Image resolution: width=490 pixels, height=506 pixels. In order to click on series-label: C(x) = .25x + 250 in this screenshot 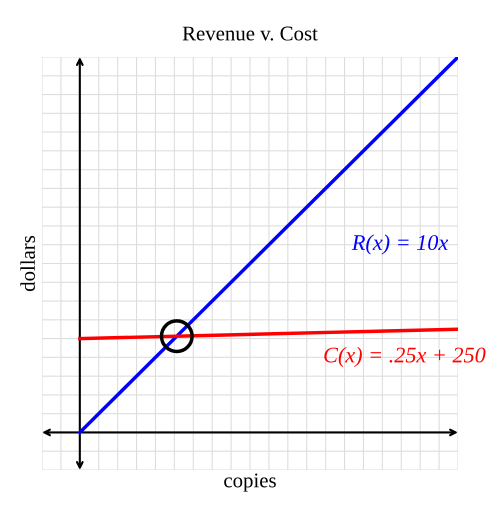, I will do `click(405, 357)`.